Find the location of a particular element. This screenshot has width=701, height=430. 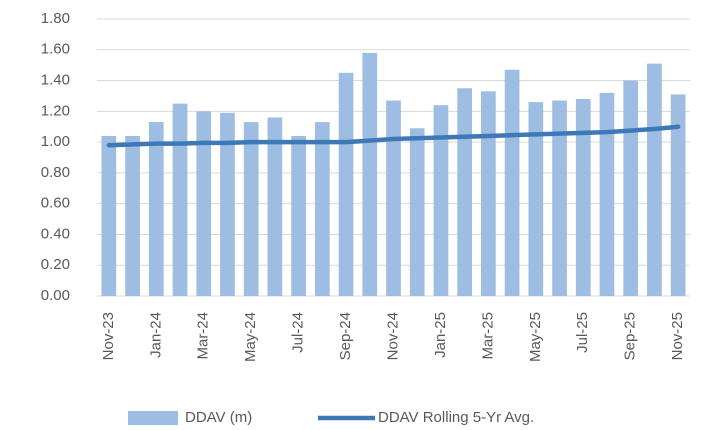

legend-label: DDAV (m) is located at coordinates (218, 417).